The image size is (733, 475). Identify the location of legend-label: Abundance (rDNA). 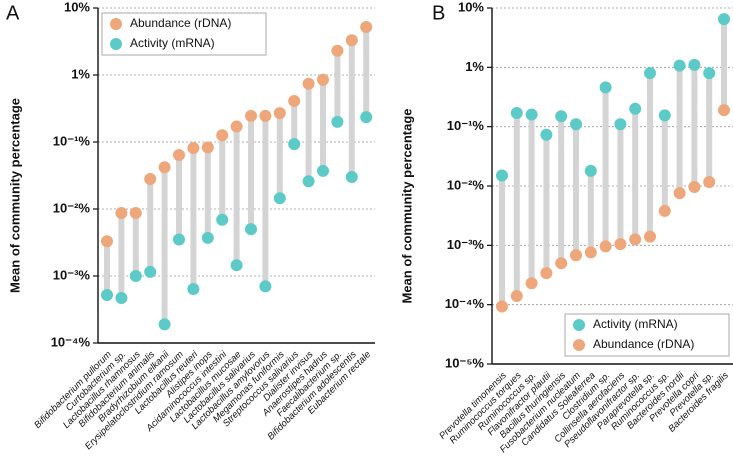
(180, 23).